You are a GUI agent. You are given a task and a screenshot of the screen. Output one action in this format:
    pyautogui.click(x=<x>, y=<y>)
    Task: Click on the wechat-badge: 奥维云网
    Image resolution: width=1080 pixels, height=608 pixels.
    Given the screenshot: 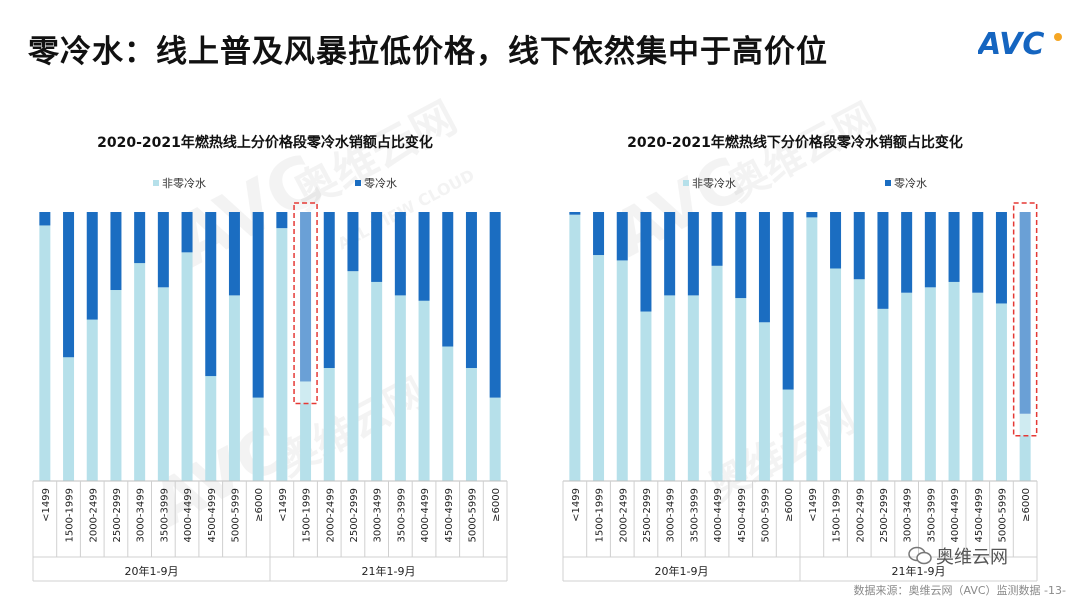 What is the action you would take?
    pyautogui.click(x=958, y=556)
    